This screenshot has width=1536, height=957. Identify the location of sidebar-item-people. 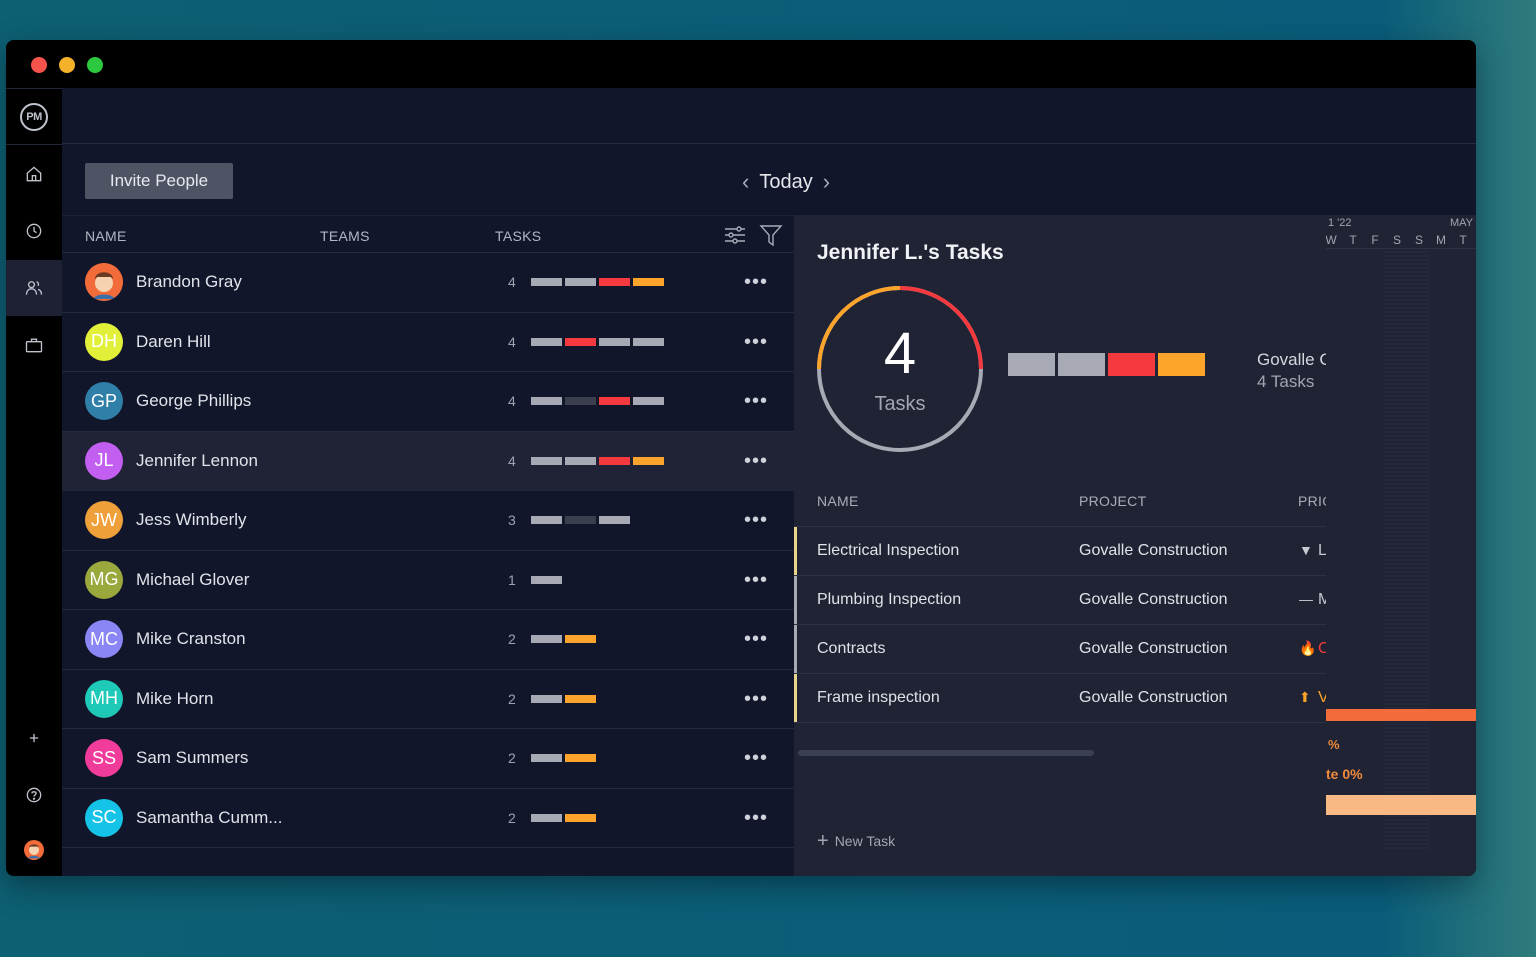
(34, 288).